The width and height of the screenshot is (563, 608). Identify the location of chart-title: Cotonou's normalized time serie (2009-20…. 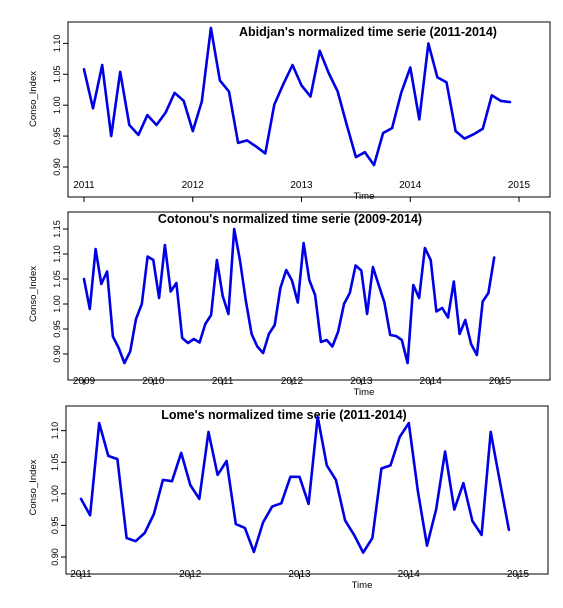
(290, 219).